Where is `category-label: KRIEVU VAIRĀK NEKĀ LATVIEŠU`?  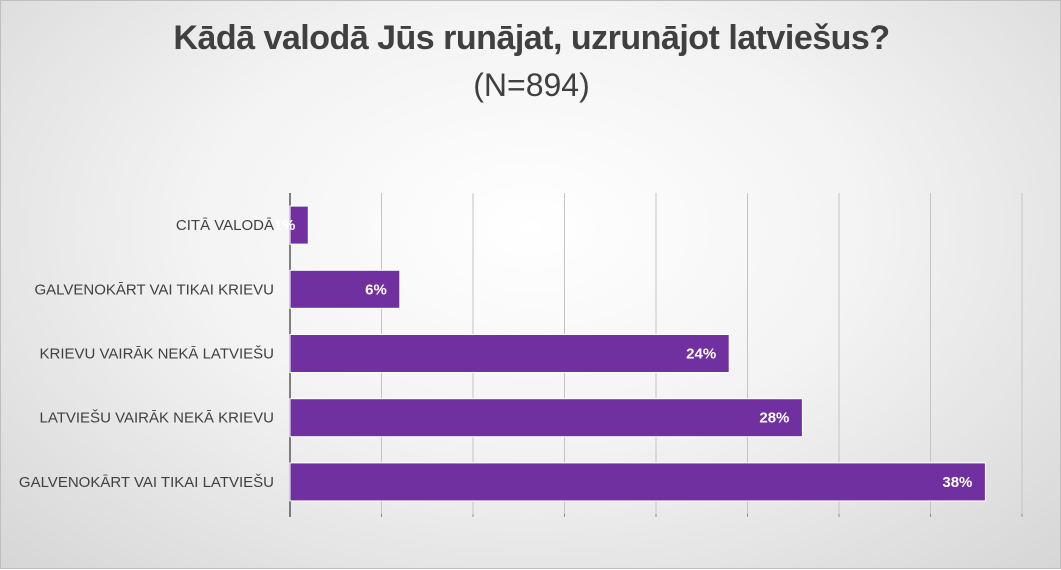
category-label: KRIEVU VAIRĀK NEKĀ LATVIEŠU is located at coordinates (156, 354).